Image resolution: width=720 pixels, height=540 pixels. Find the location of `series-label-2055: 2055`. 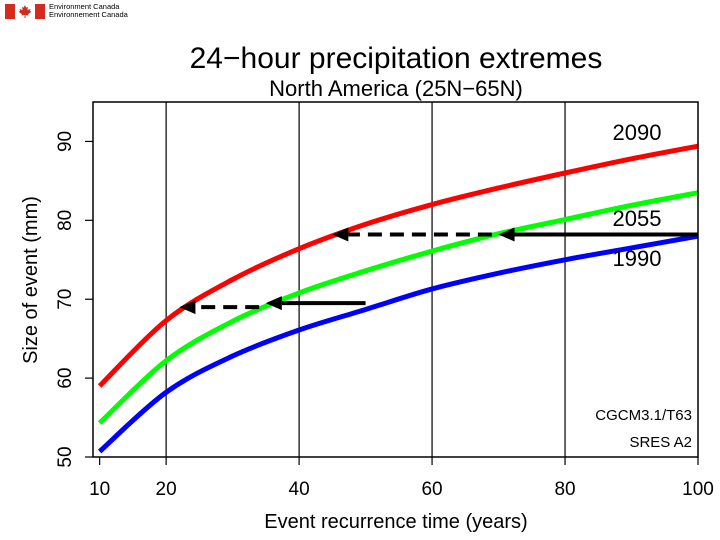

series-label-2055: 2055 is located at coordinates (637, 218).